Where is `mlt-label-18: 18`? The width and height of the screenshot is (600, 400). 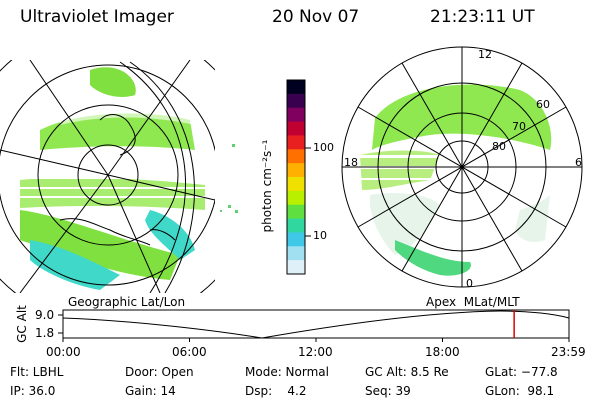 mlt-label-18: 18 is located at coordinates (351, 162).